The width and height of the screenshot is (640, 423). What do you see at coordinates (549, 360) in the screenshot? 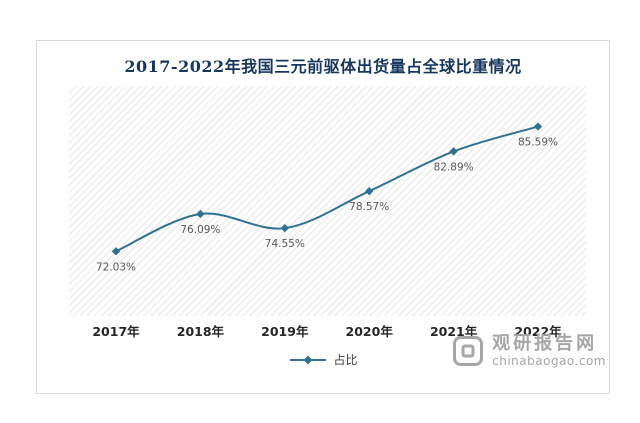
I see `watermark-domain: chinabaogao.com` at bounding box center [549, 360].